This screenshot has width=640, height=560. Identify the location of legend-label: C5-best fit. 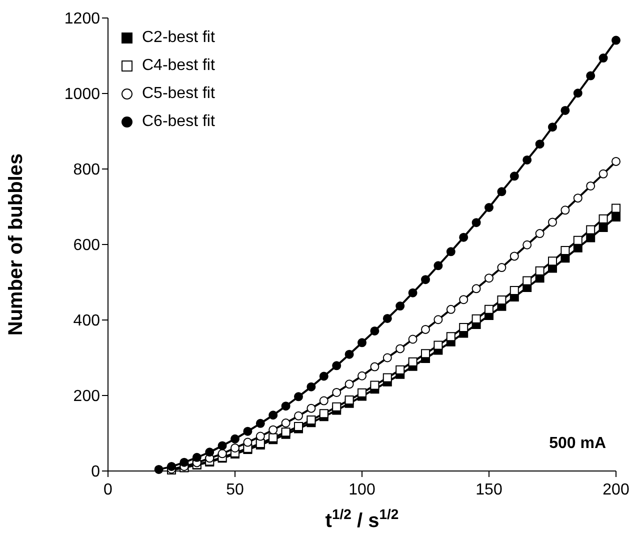
(178, 94).